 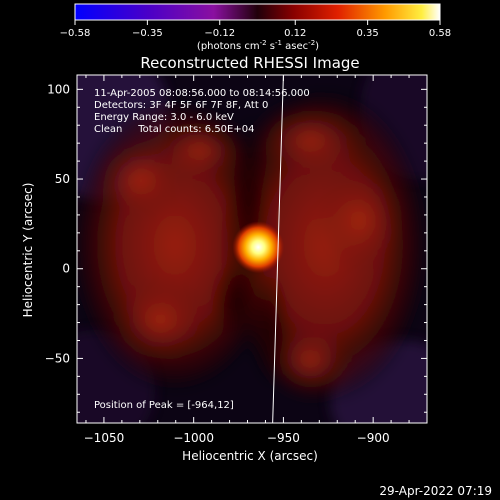 What do you see at coordinates (202, 93) in the screenshot?
I see `annotation-time-range: 11-Apr-2005 08:08:56.000 to 08:14:56.000` at bounding box center [202, 93].